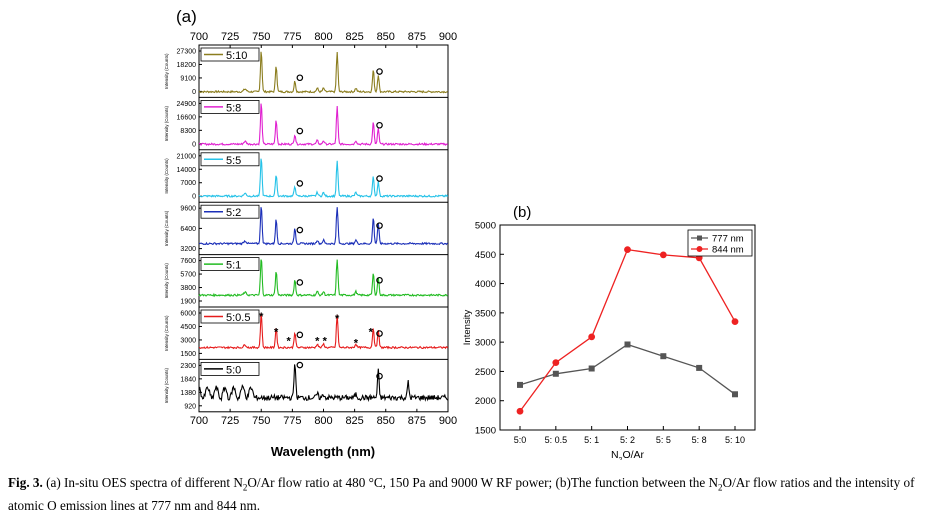 This screenshot has height=514, width=930. Describe the element at coordinates (621, 459) in the screenshot. I see `x-axis-title-b-sub: 2` at that location.